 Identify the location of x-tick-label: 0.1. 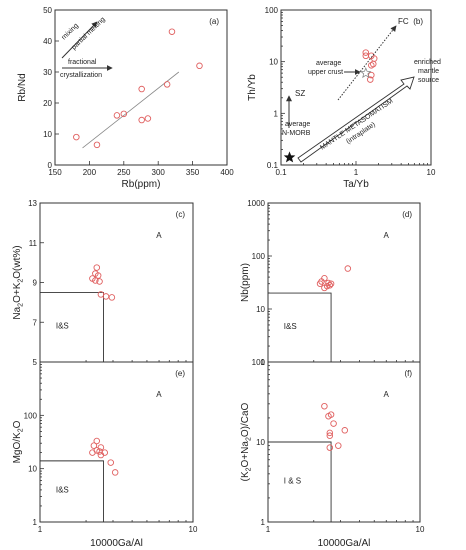
(281, 172).